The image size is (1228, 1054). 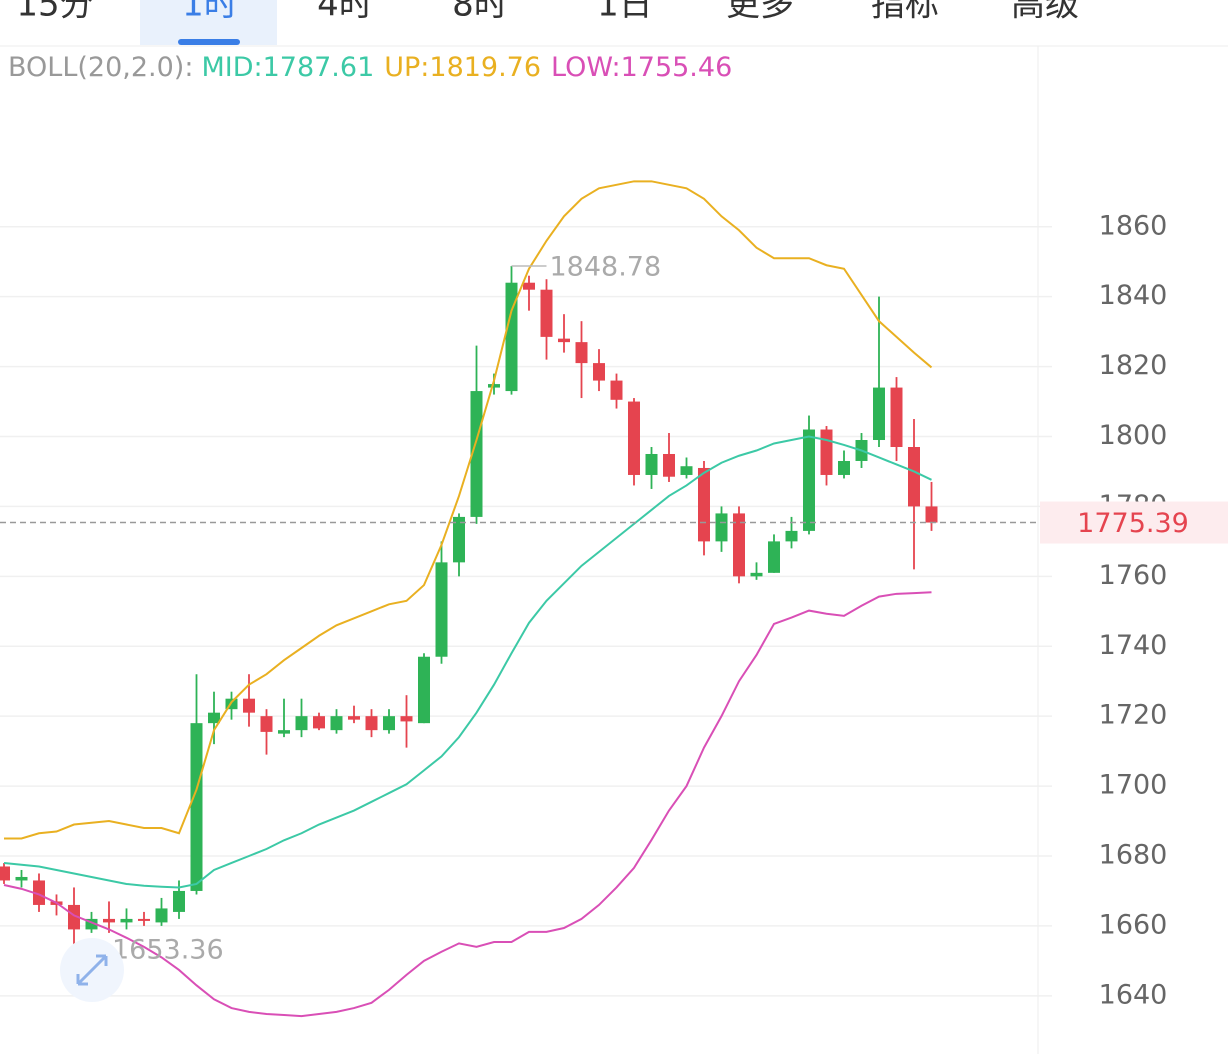 What do you see at coordinates (760, 12) in the screenshot?
I see `tab: 更多` at bounding box center [760, 12].